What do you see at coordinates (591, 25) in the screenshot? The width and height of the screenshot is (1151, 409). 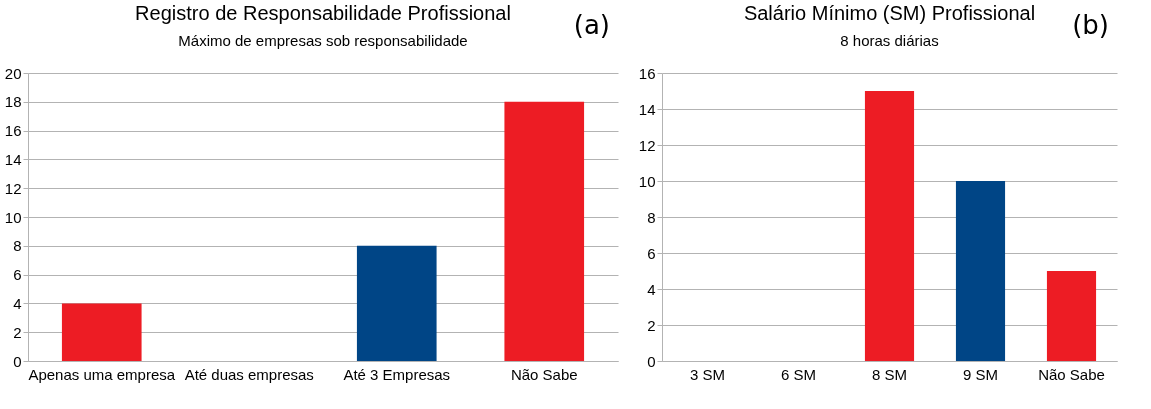 I see `text: (a)` at bounding box center [591, 25].